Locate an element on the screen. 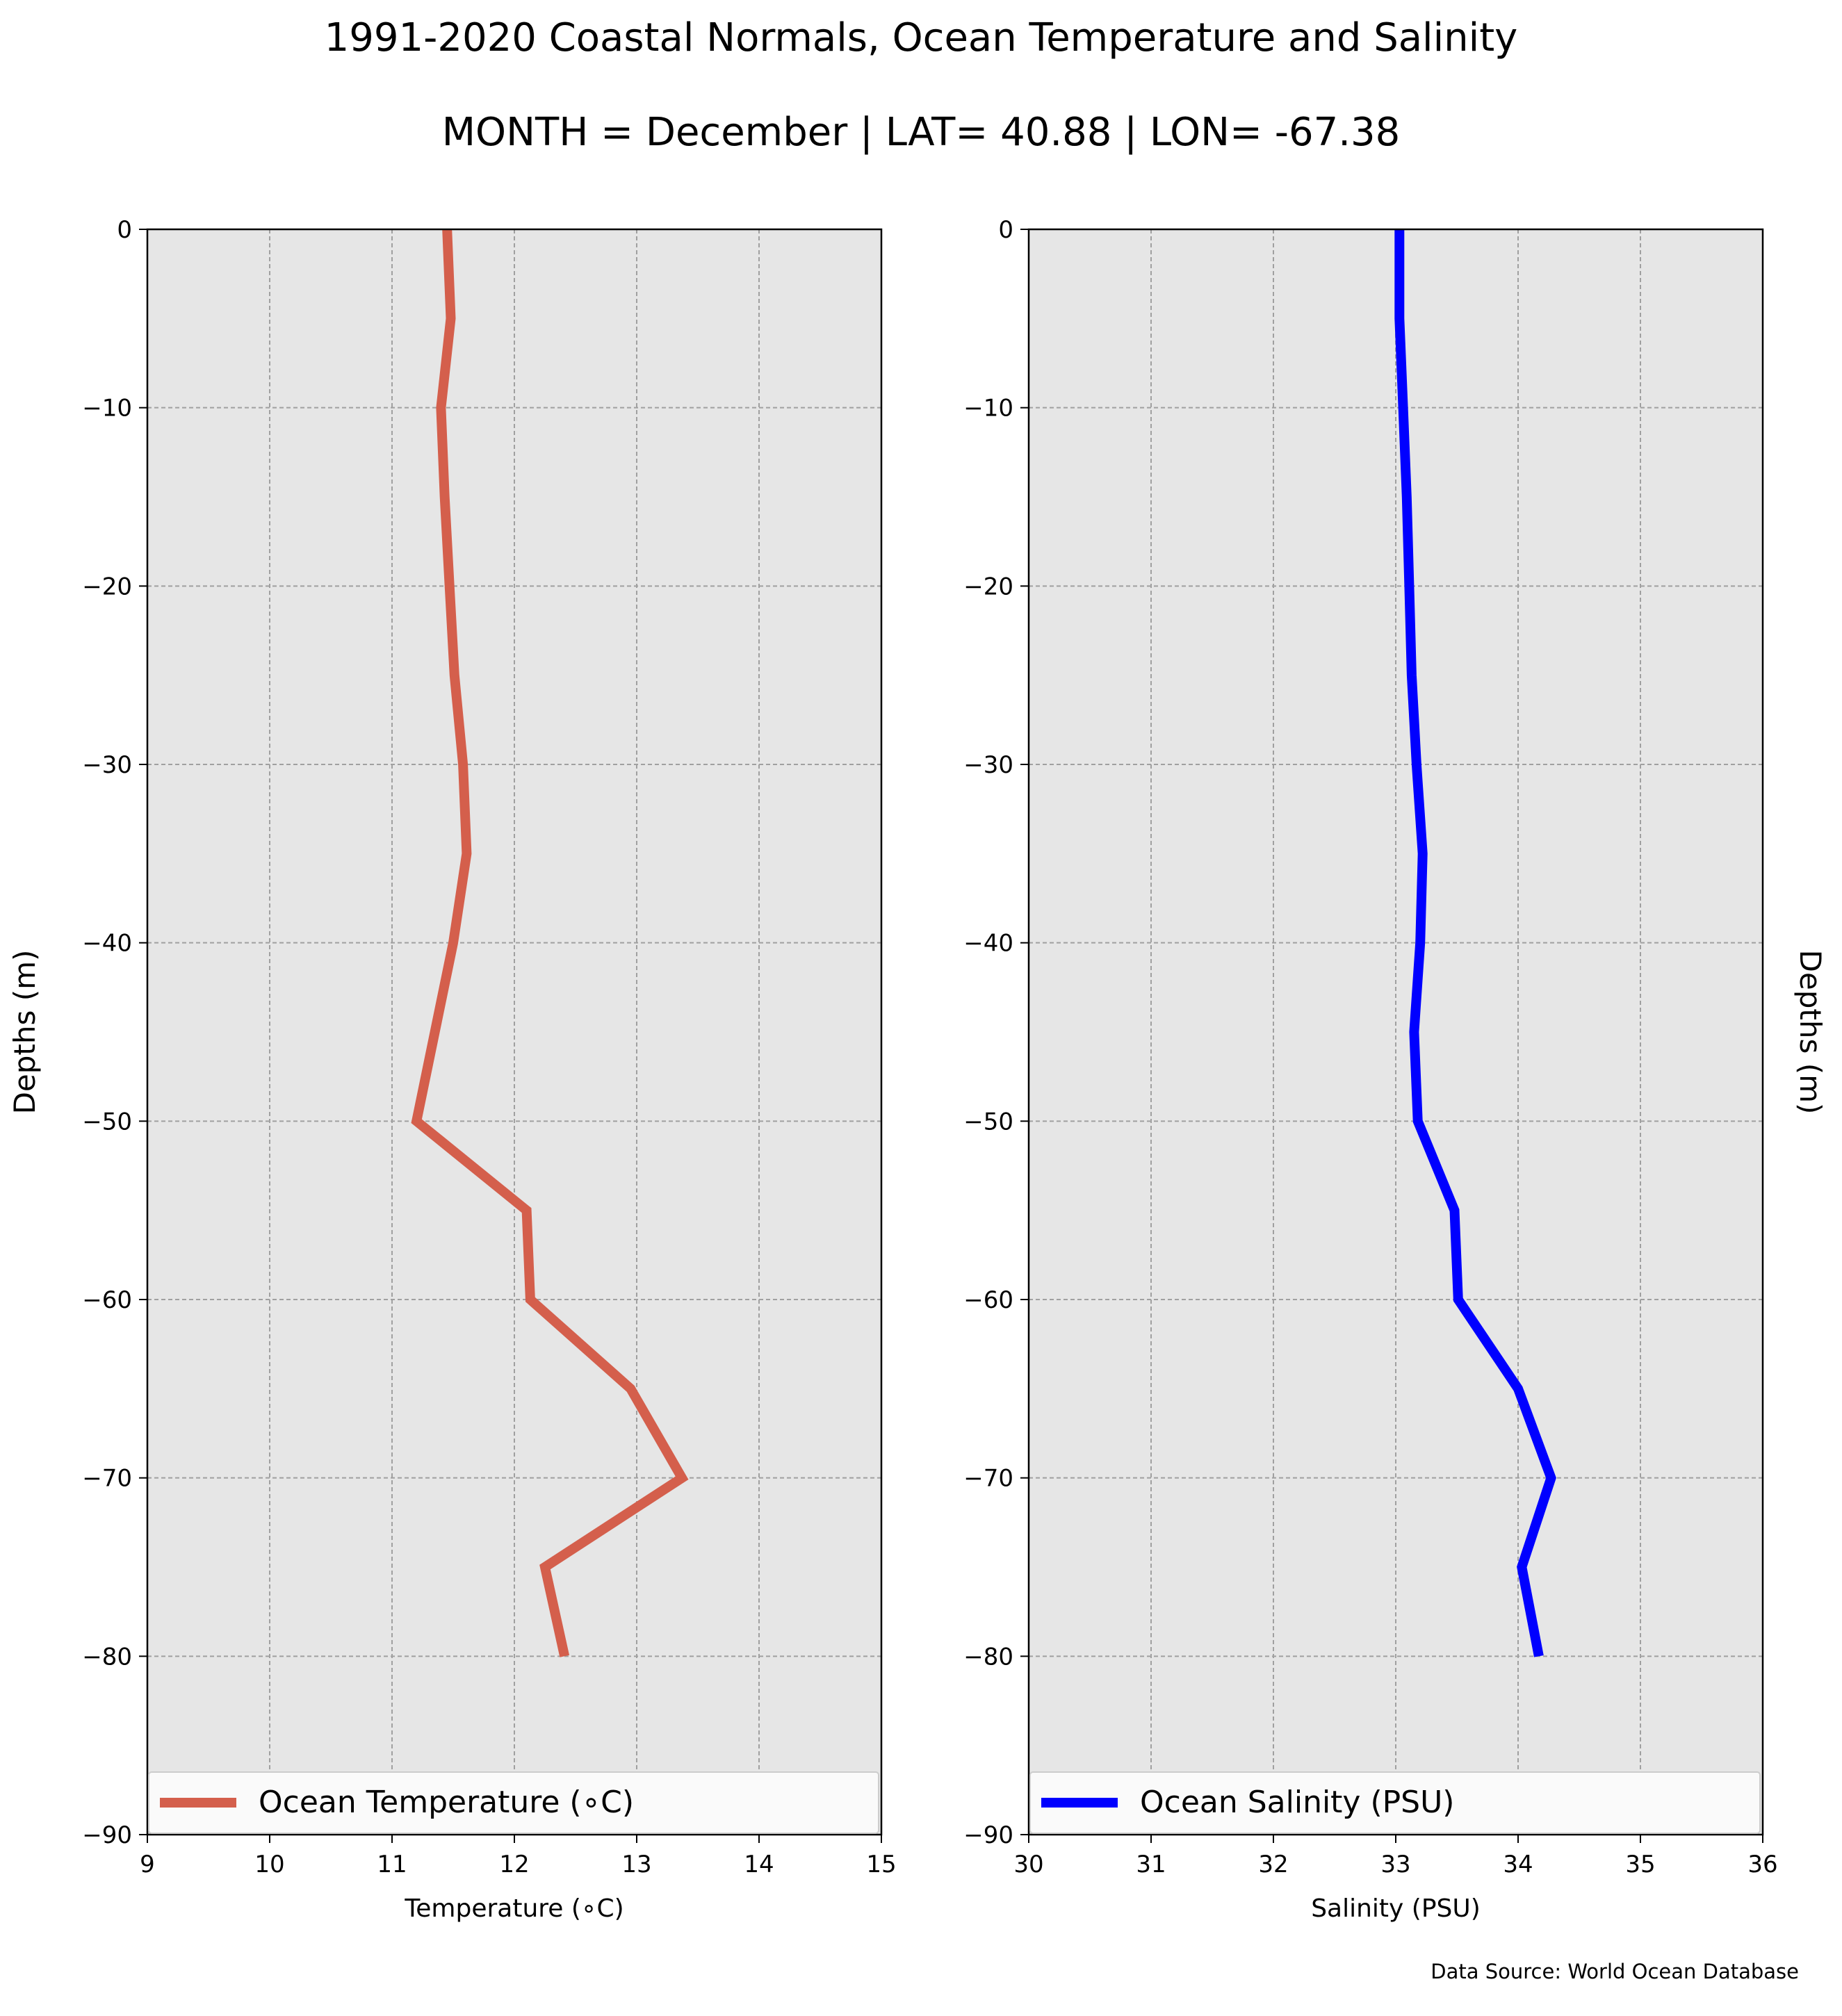  x-tick-label: 11 is located at coordinates (392, 1865).